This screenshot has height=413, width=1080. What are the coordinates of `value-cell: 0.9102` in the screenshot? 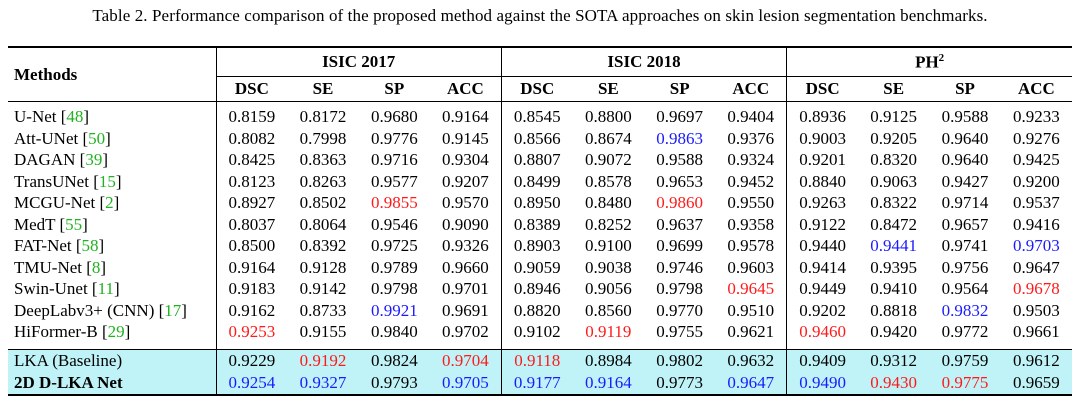 It's located at (536, 332).